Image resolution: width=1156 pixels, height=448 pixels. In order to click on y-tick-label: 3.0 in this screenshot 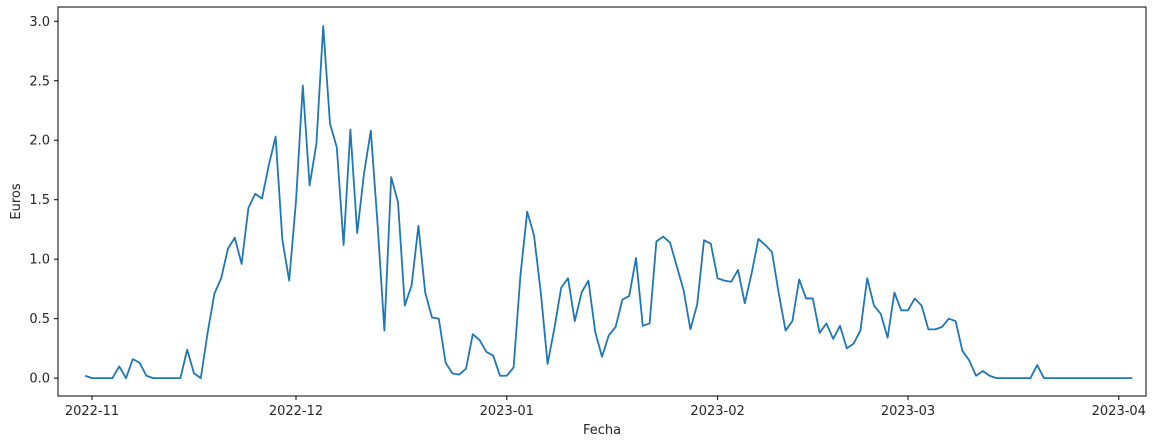, I will do `click(39, 22)`.